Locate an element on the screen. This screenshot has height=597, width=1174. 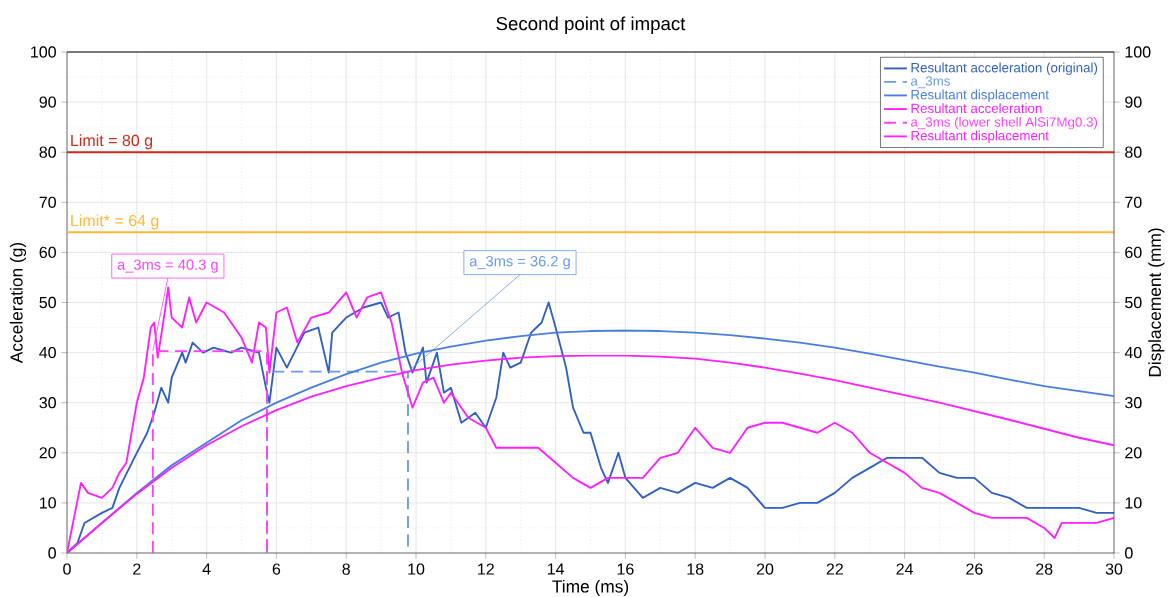
x-tick-label: 0 is located at coordinates (67, 569).